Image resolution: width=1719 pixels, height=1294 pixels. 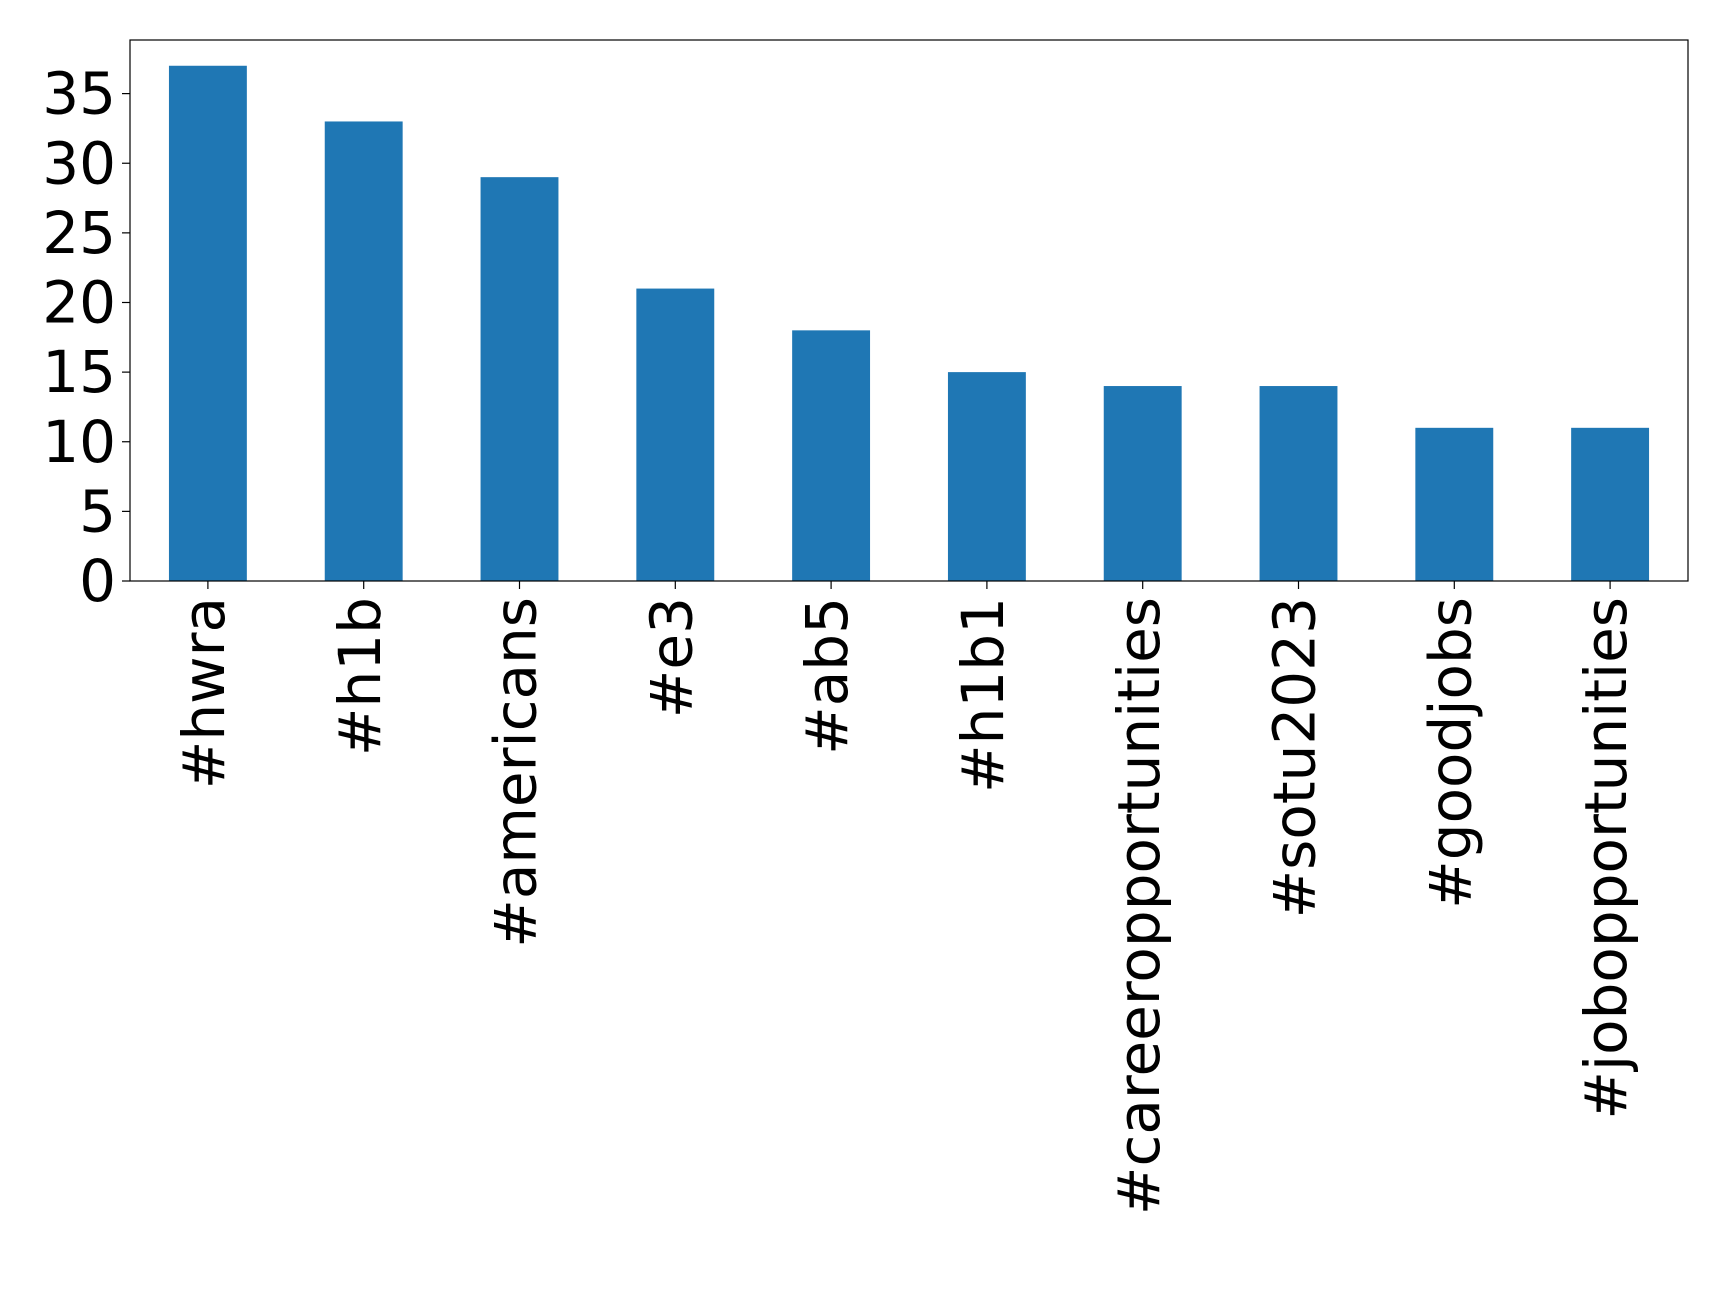 I want to click on x-tick-label: #h1b, so click(x=360, y=676).